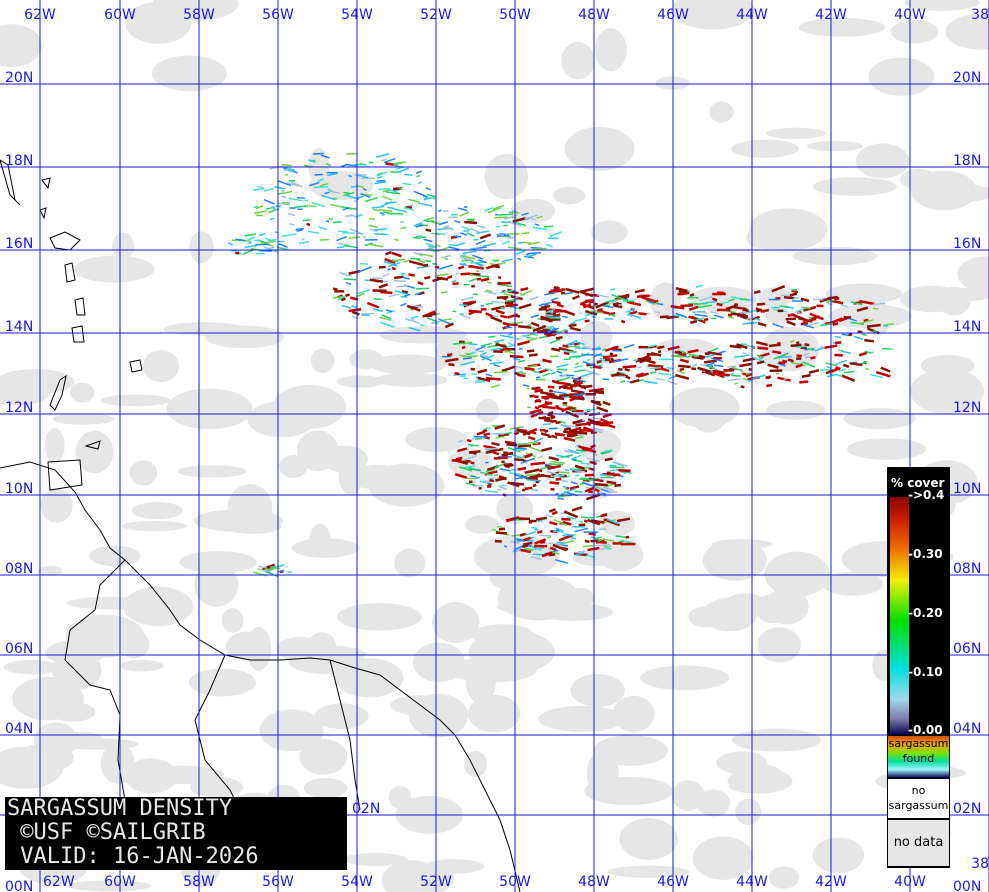  I want to click on latitude-label-left: 18N, so click(19, 161).